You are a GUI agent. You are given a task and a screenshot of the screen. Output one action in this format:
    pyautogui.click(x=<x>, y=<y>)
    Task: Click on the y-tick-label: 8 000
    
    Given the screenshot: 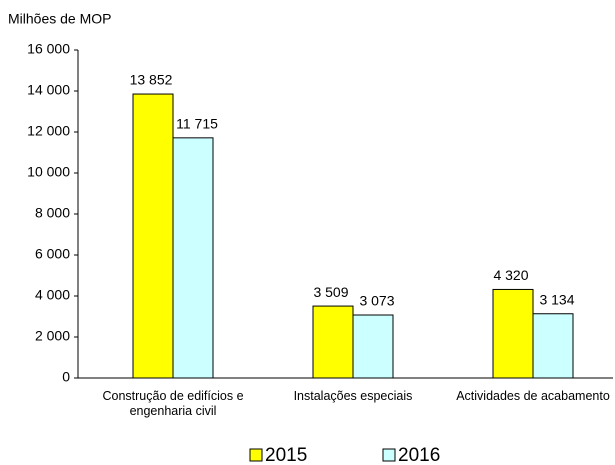 What is the action you would take?
    pyautogui.click(x=52, y=213)
    